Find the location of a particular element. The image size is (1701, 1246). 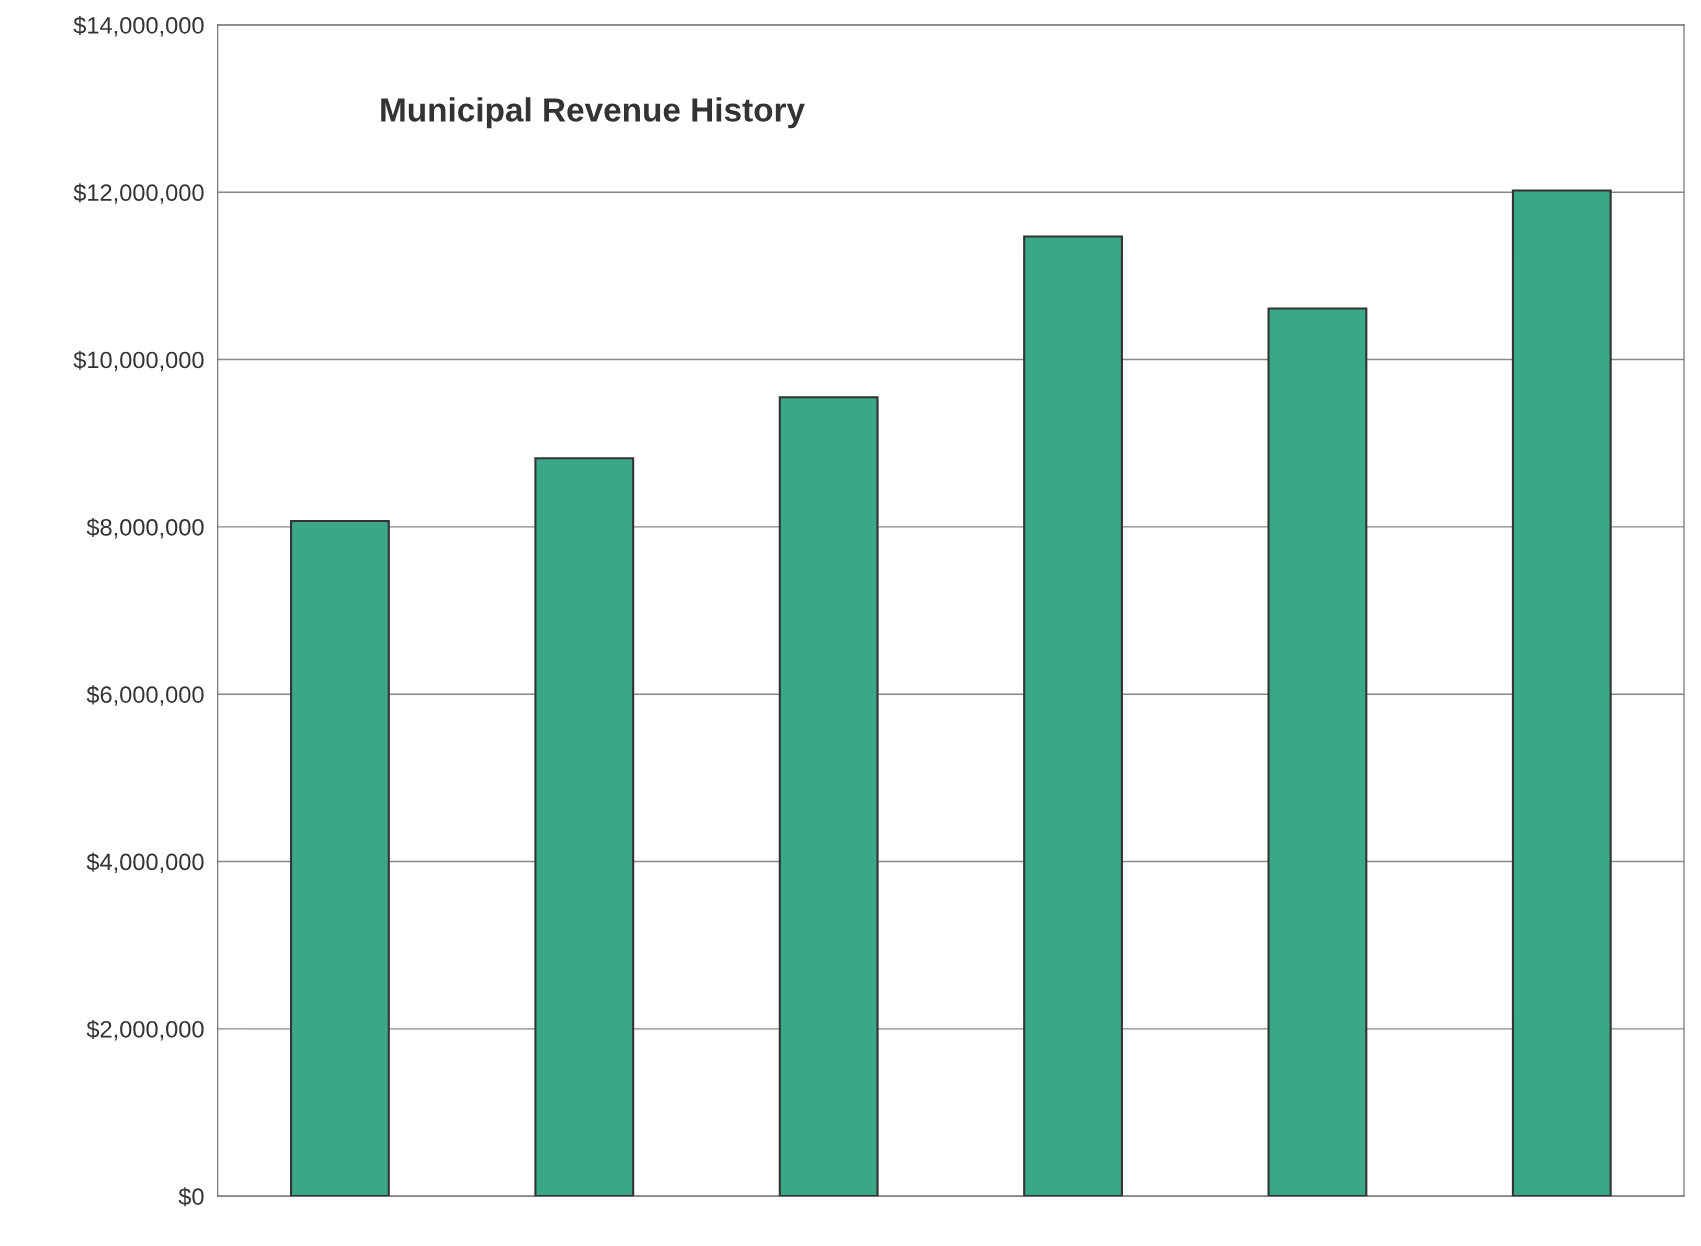

y-tick-label: $14,000,000 is located at coordinates (138, 26).